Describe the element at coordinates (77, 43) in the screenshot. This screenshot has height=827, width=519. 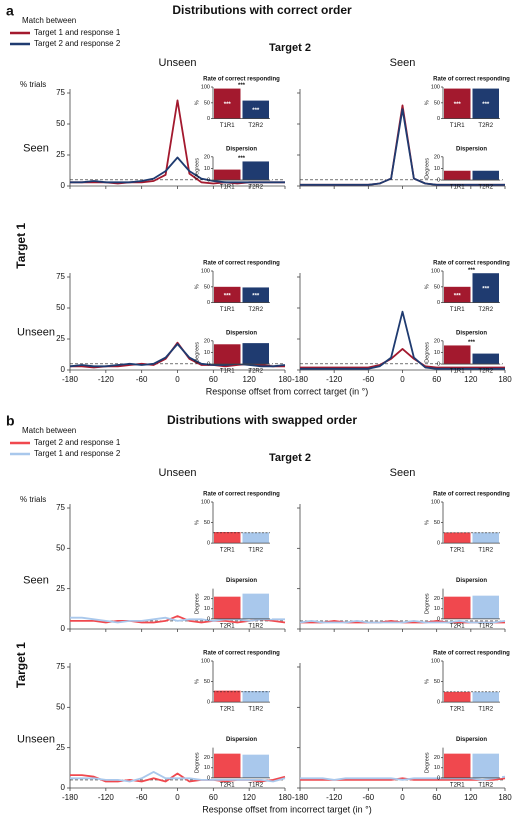
I see `legend-label: Target 2 and response 2` at that location.